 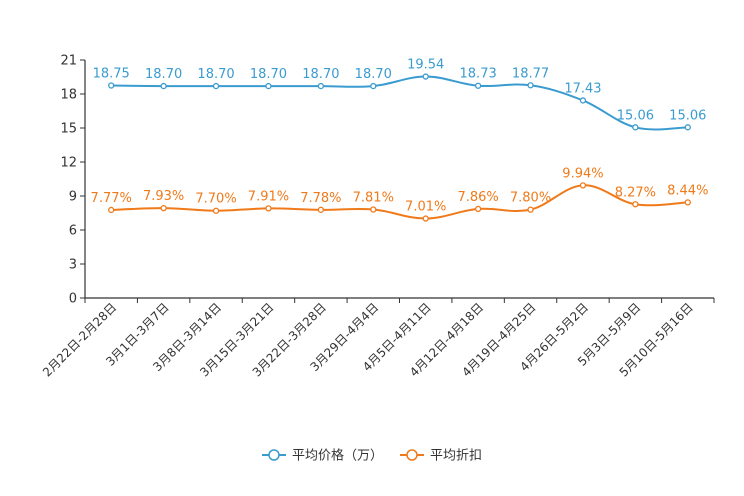 I want to click on data-label: 7.78%, so click(x=320, y=198).